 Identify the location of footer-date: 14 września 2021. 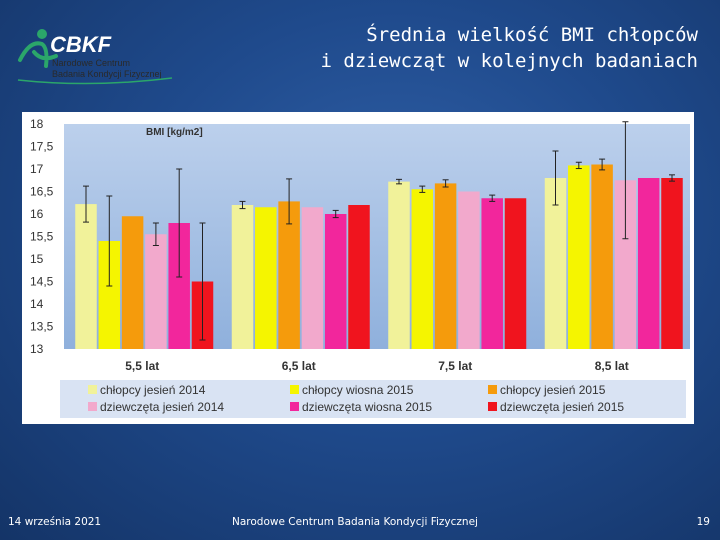
(55, 522).